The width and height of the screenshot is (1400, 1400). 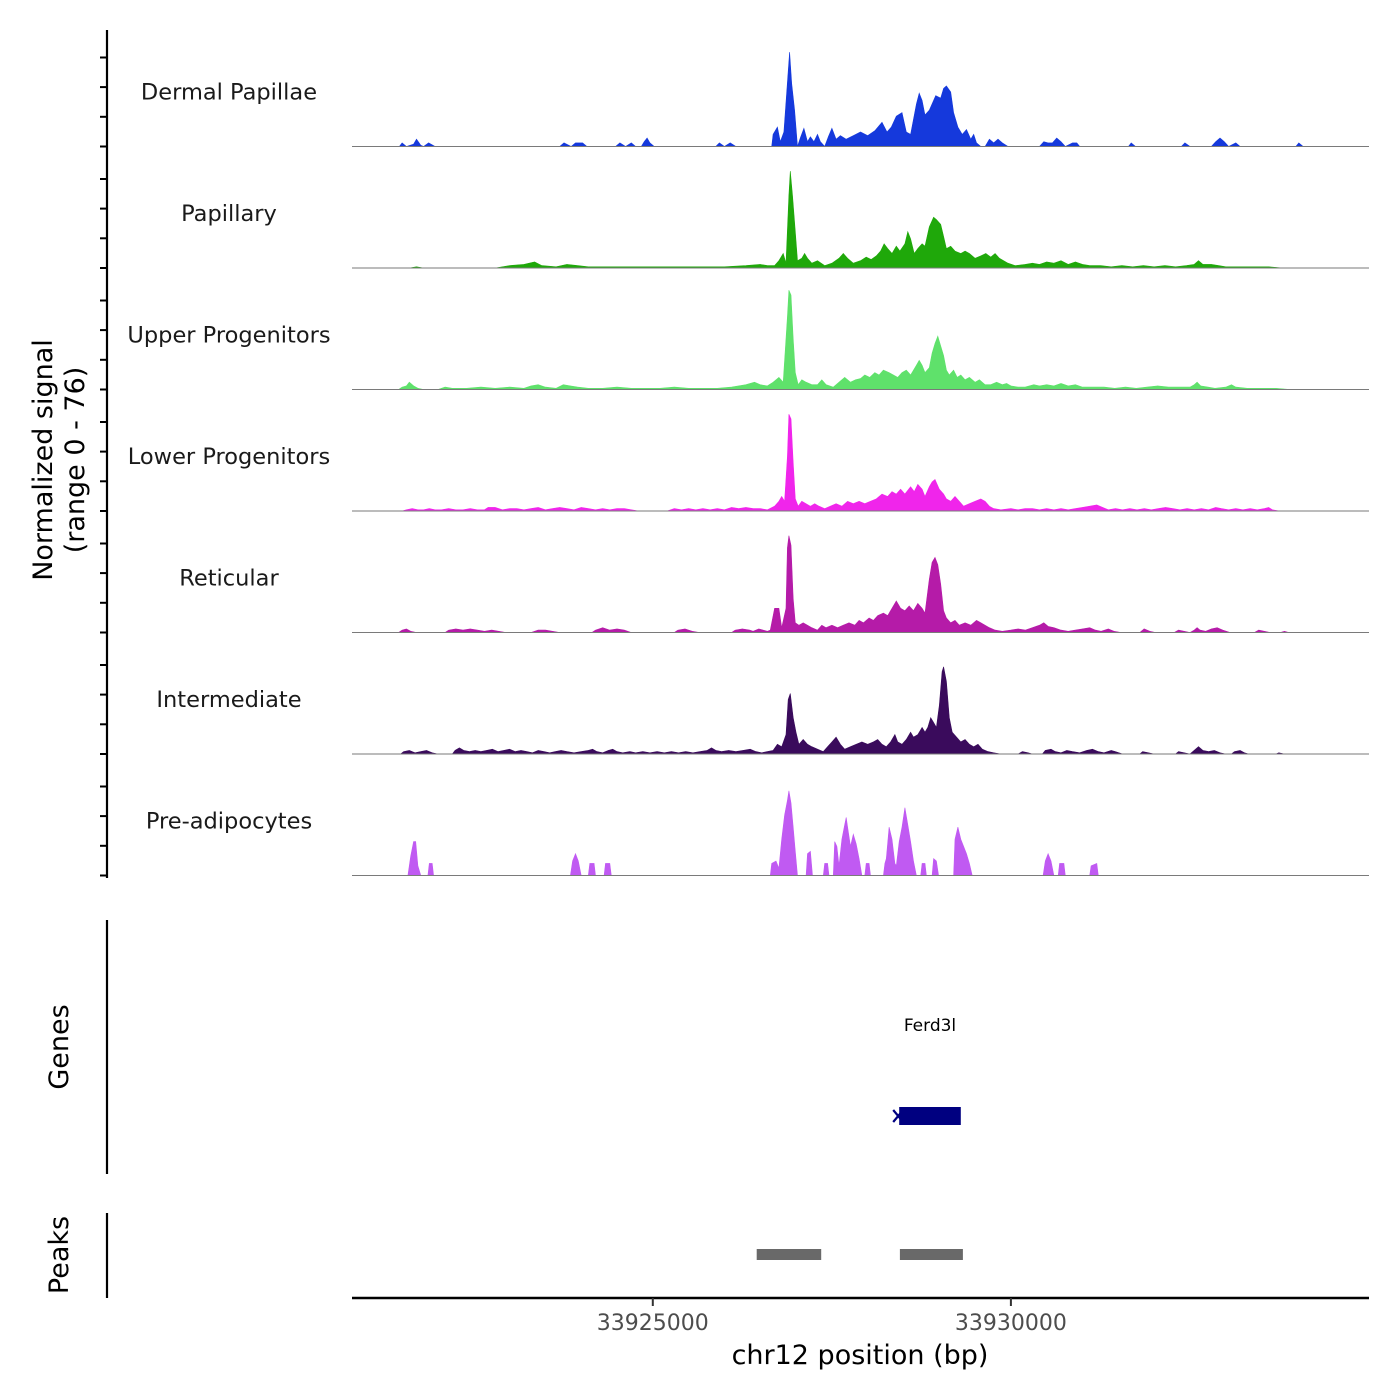 I want to click on gene-body, so click(x=930, y=1116).